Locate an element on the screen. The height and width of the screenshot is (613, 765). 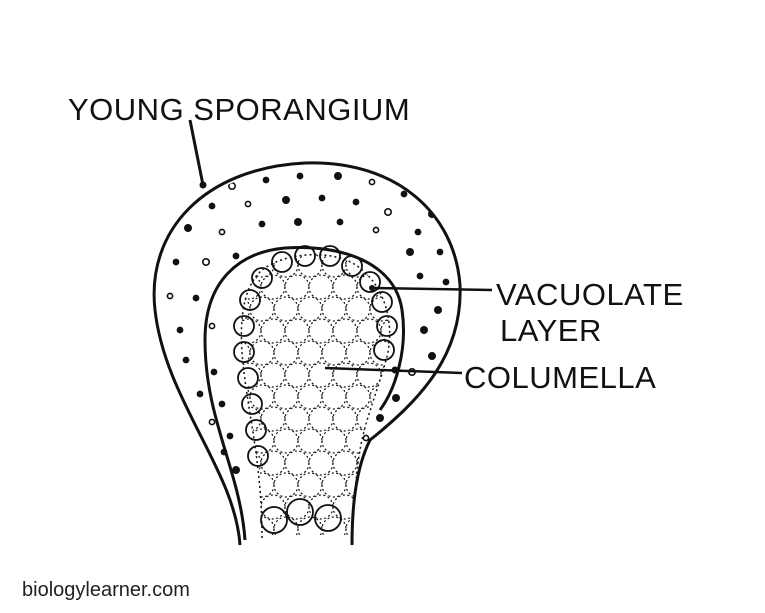
label-layer: LAYER is located at coordinates (551, 330).